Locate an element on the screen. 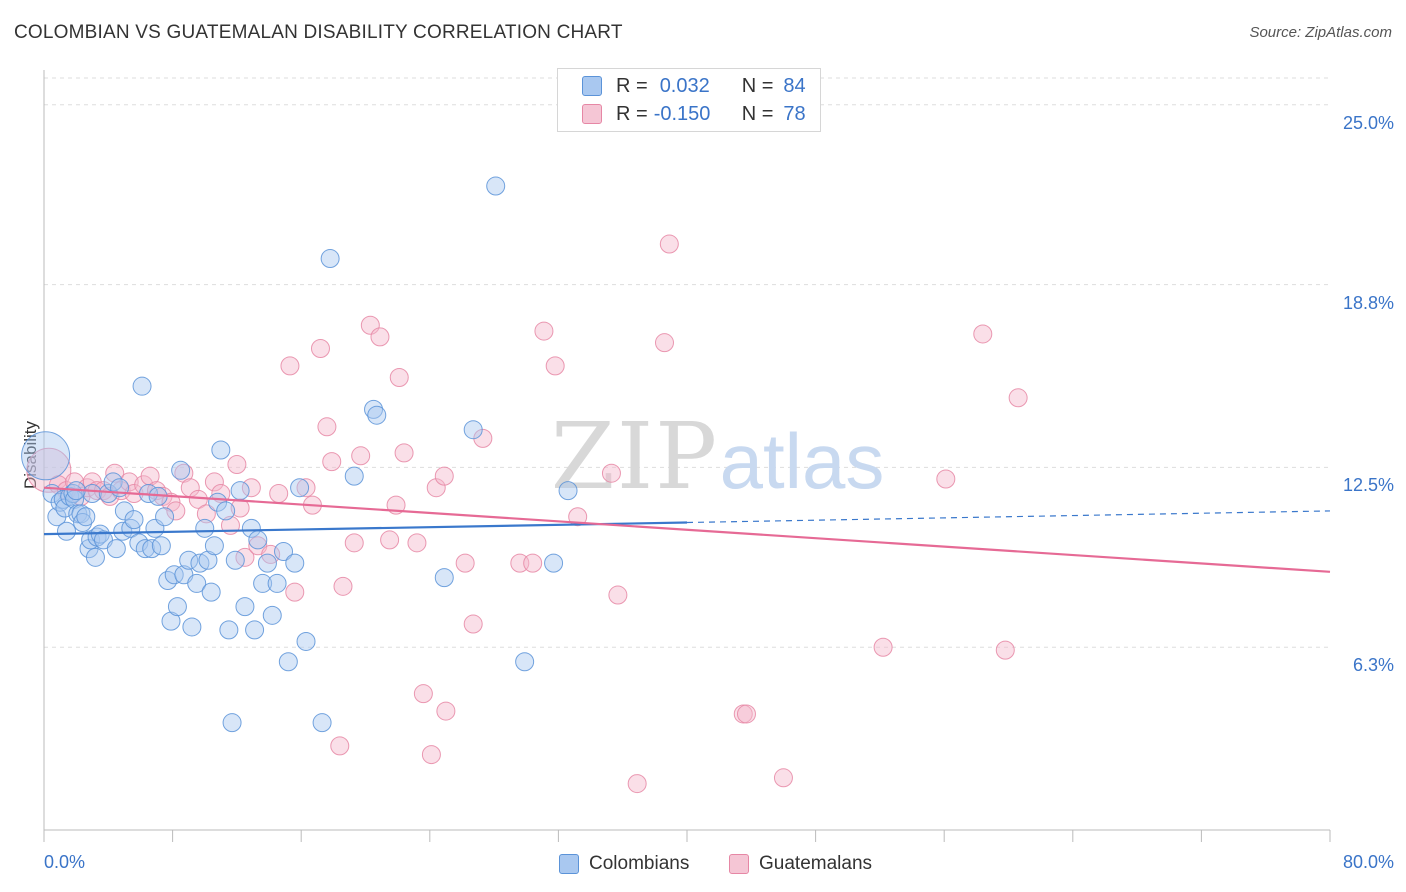 Image resolution: width=1406 pixels, height=892 pixels. legend-row-guatemalans: R = -0.150 N = 78 is located at coordinates (694, 114).